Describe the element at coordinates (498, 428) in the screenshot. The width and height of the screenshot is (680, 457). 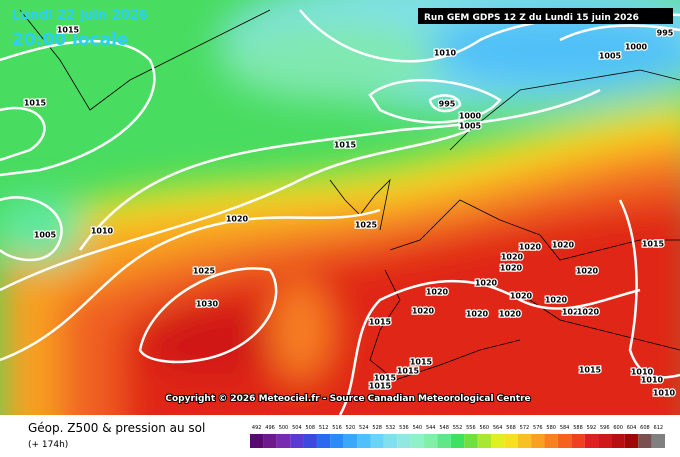
I see `legend-label: 564` at that location.